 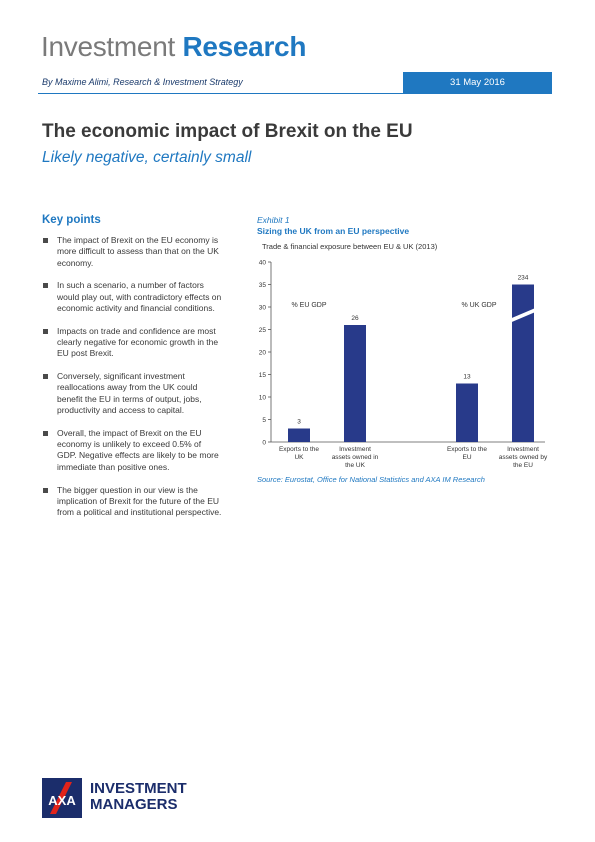 What do you see at coordinates (263, 308) in the screenshot?
I see `y-tick-label: 30` at bounding box center [263, 308].